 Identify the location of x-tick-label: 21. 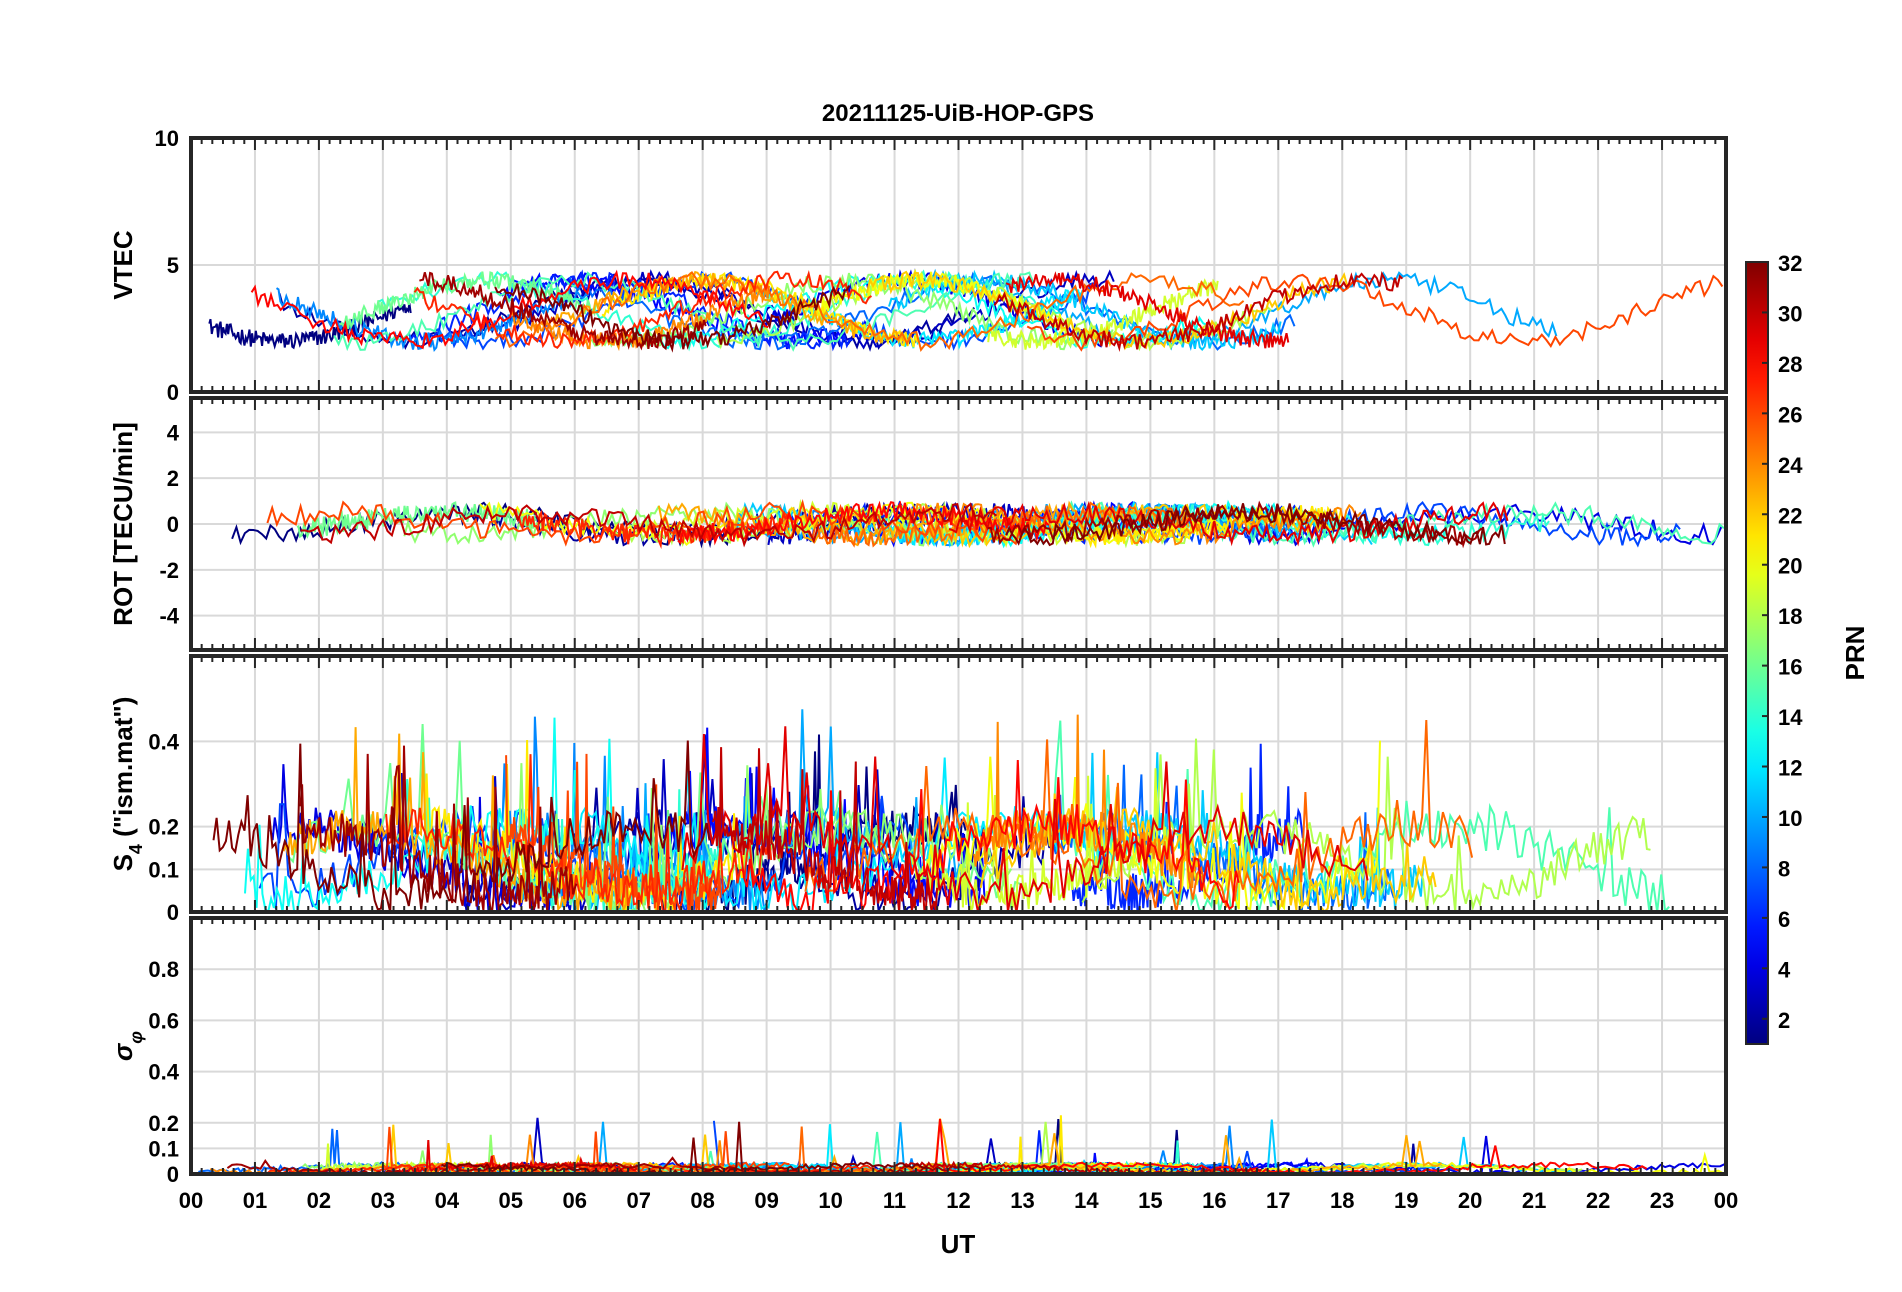
(1534, 1200).